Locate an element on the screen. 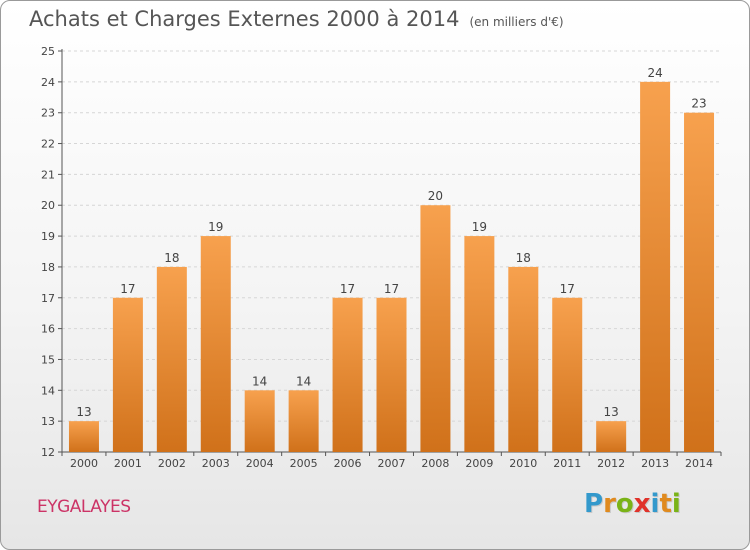  x-tick-label: 2014 is located at coordinates (699, 463).